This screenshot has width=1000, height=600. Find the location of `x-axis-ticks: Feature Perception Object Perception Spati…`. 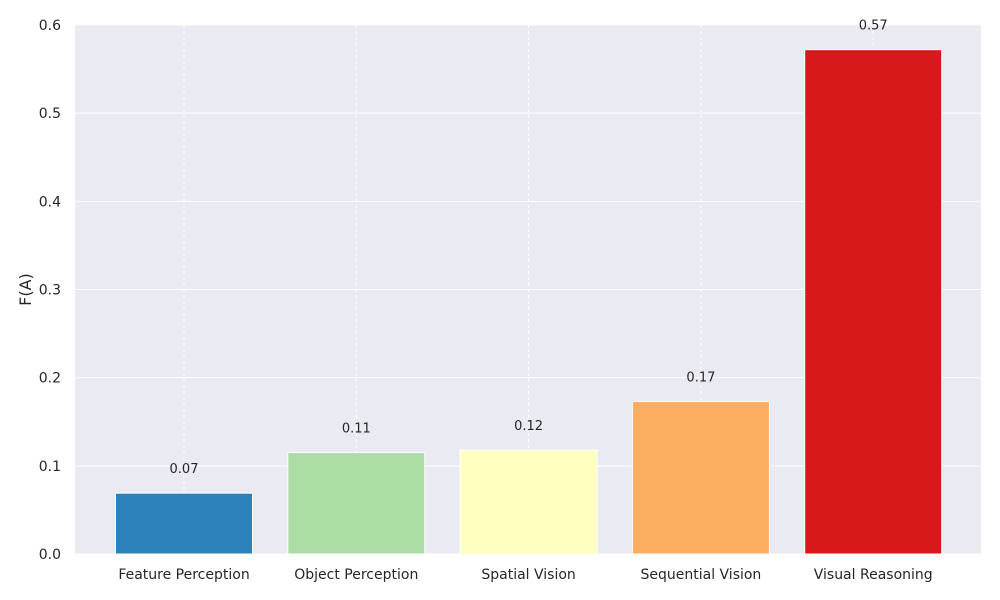

x-axis-ticks: Feature Perception Object Perception Spati… is located at coordinates (525, 575).